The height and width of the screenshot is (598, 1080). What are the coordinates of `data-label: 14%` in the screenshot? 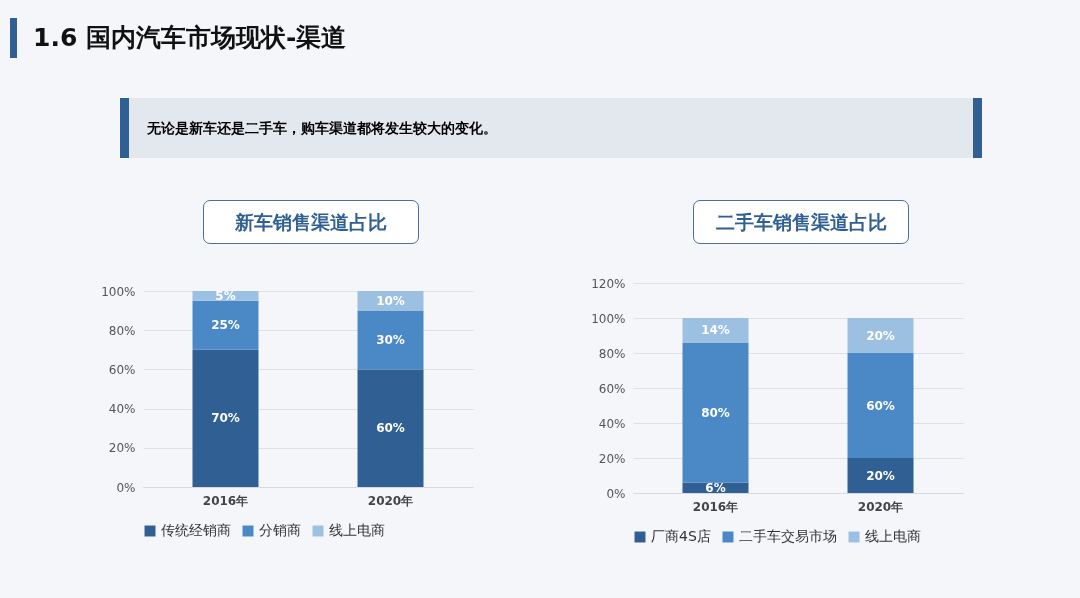 It's located at (715, 330).